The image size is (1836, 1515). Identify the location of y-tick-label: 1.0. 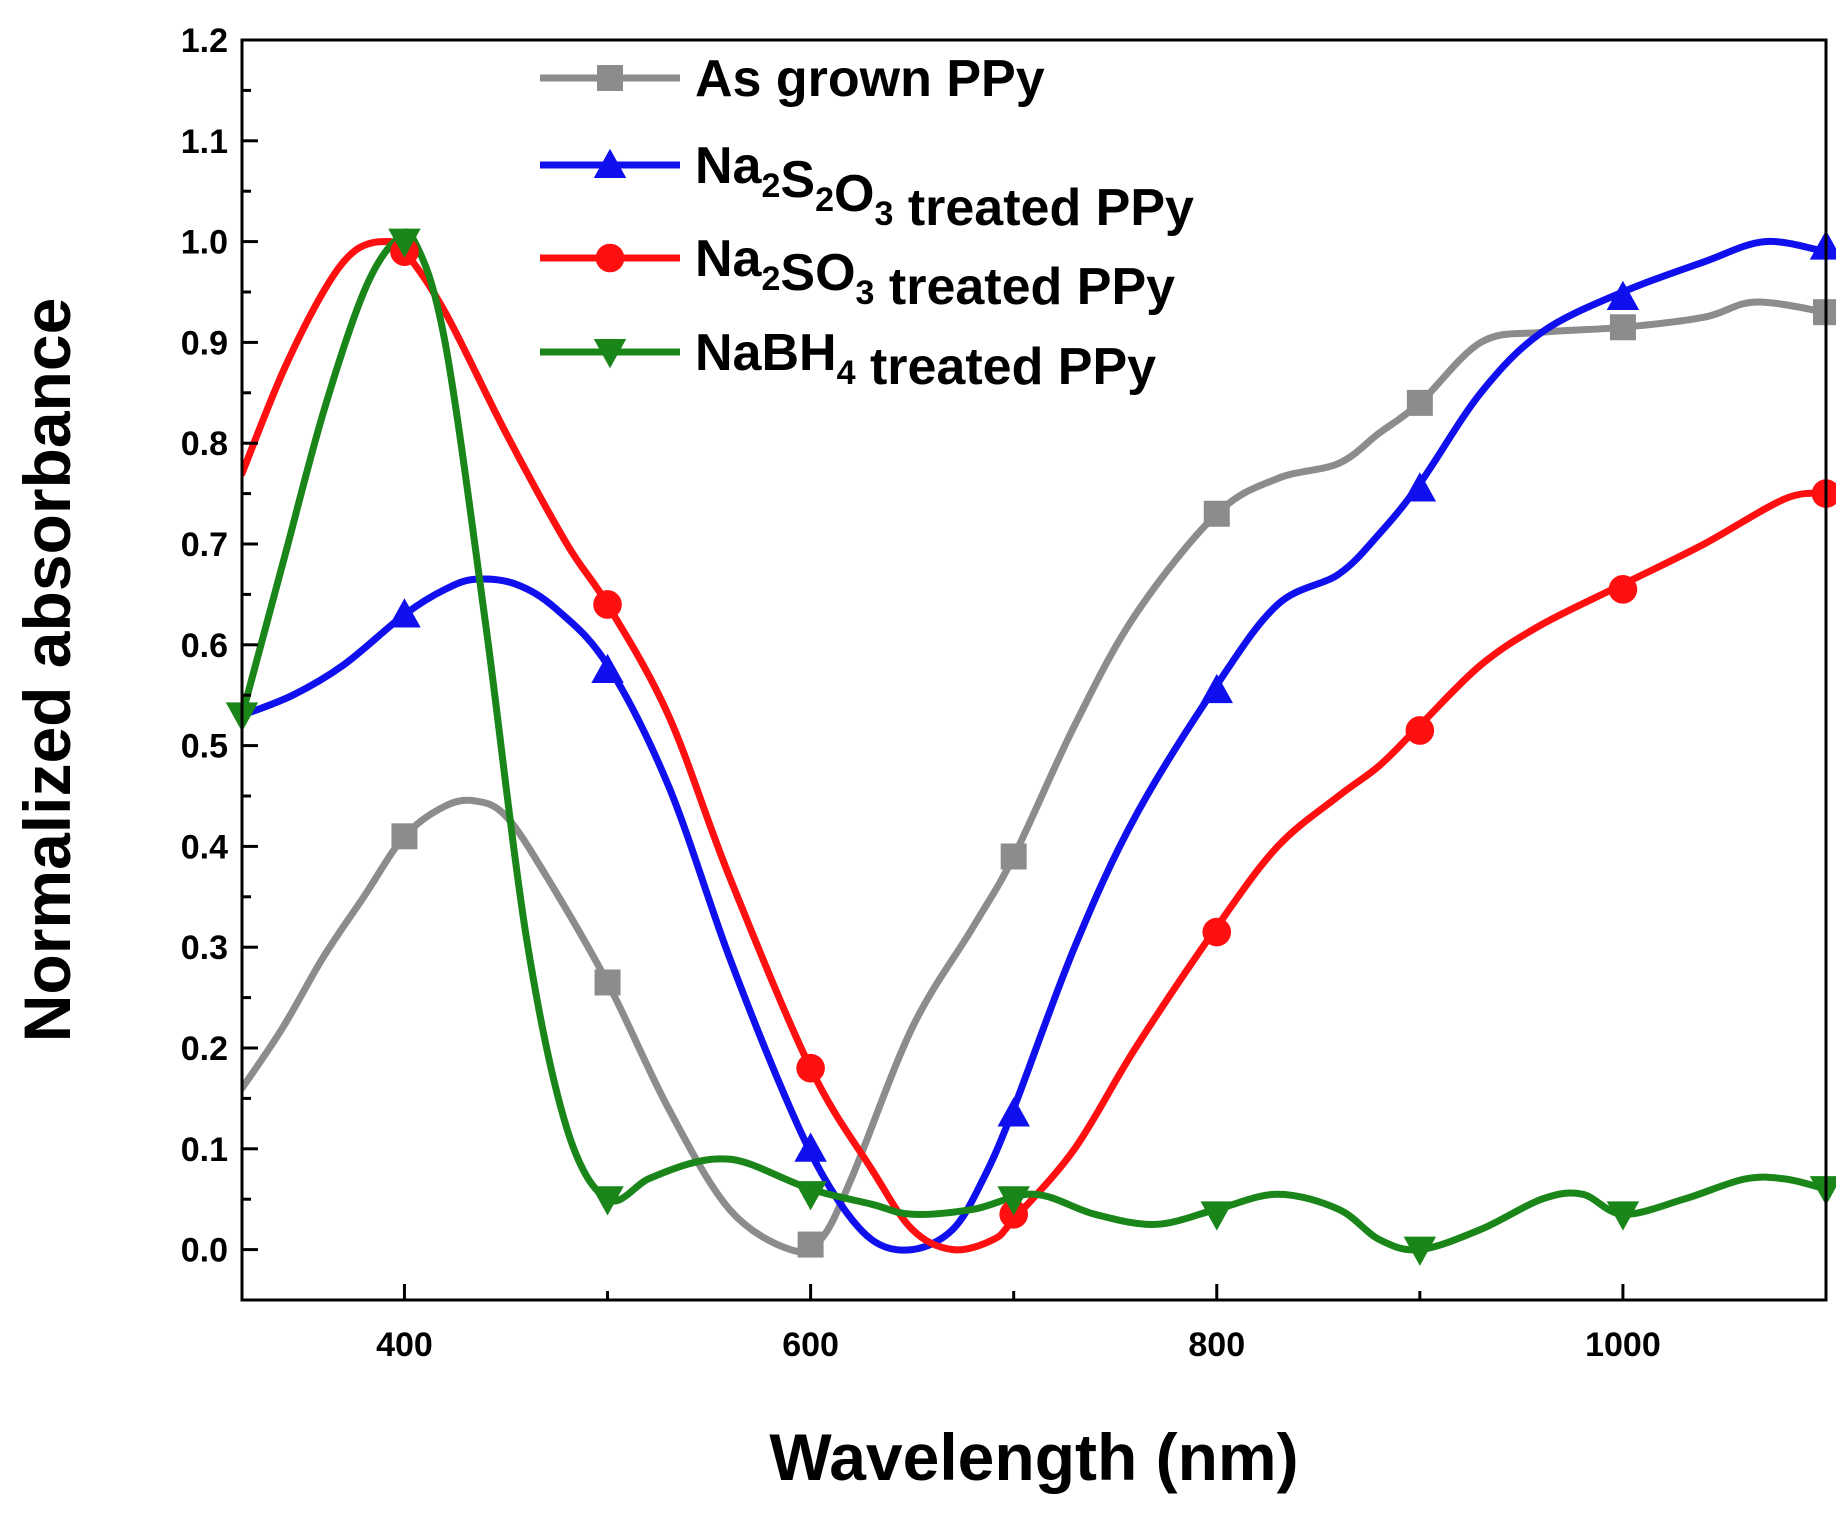
(204, 243).